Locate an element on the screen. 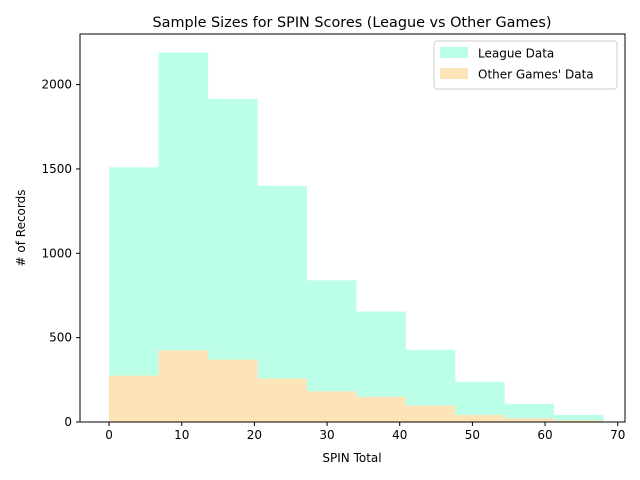 Image resolution: width=640 pixels, height=480 pixels. x-tick-label: 50 is located at coordinates (472, 435).